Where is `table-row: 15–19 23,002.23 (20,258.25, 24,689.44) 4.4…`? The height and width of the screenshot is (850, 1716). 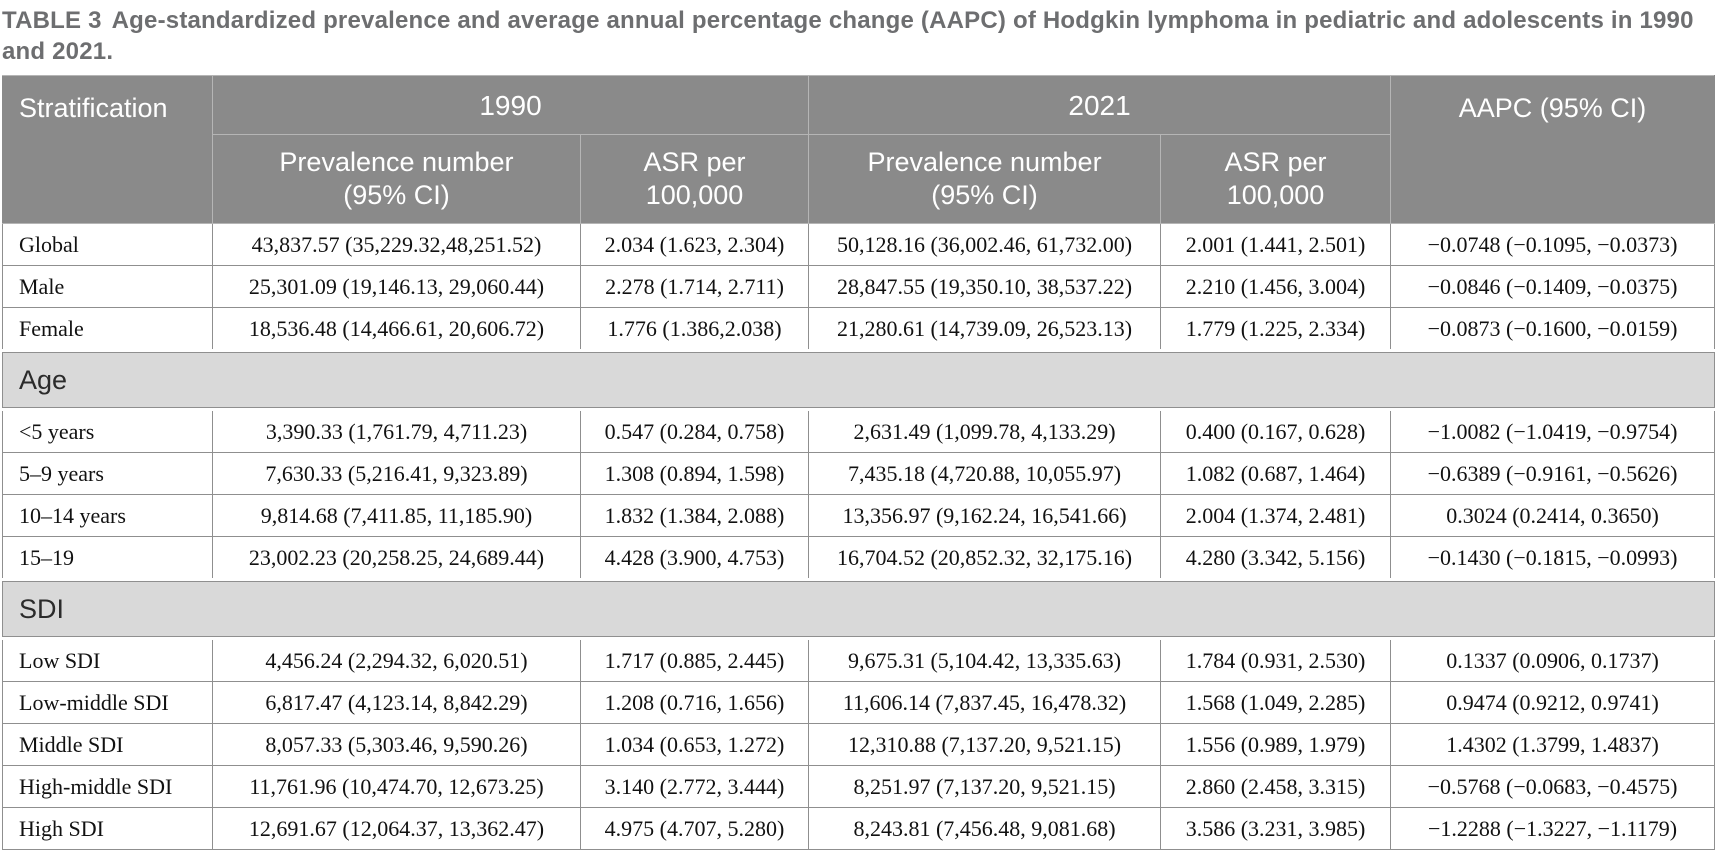 table-row: 15–19 23,002.23 (20,258.25, 24,689.44) 4.4… is located at coordinates (859, 558).